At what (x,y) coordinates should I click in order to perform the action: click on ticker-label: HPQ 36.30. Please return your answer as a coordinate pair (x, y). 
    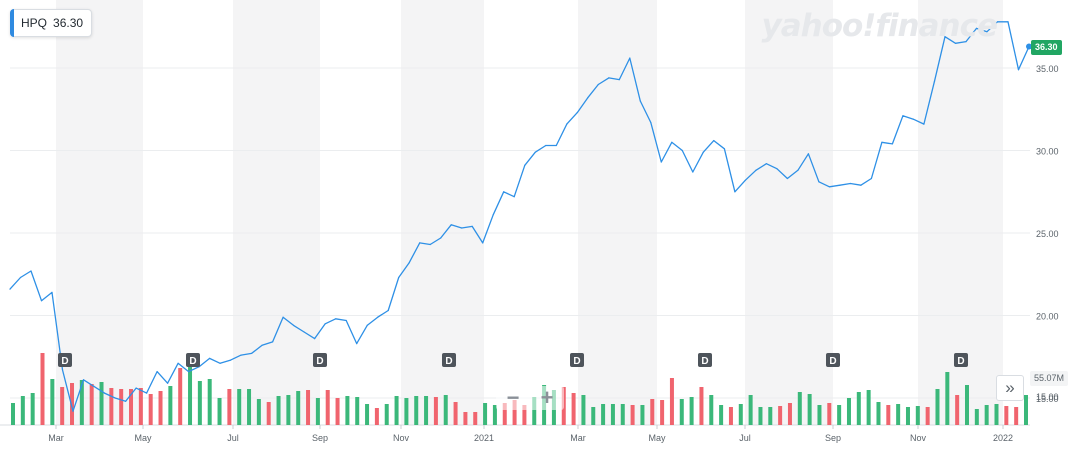
    Looking at the image, I should click on (51, 23).